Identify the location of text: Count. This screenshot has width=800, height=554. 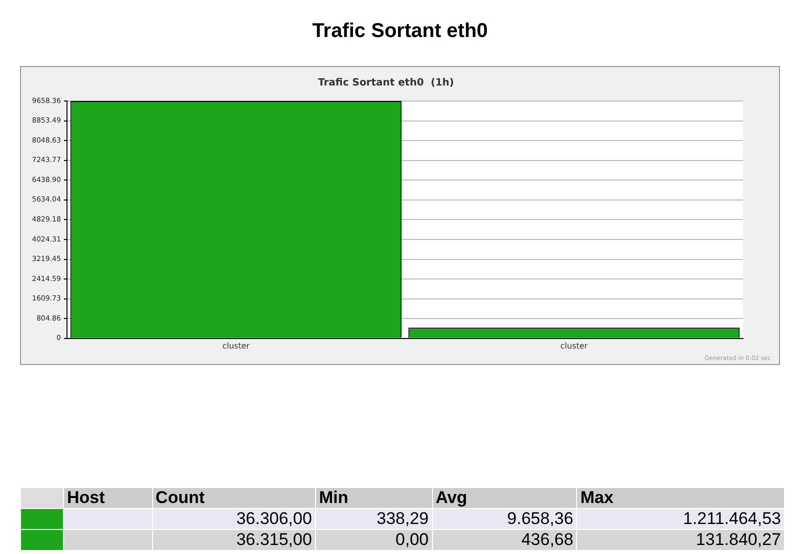
(234, 498).